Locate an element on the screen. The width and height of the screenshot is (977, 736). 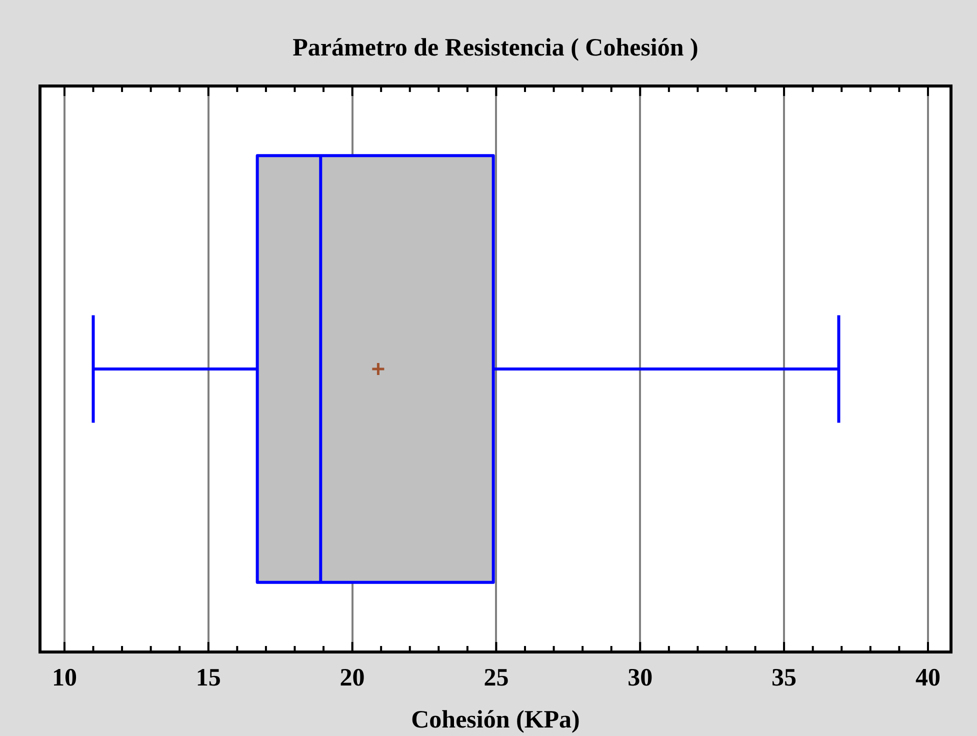
x-tick-label: 20 is located at coordinates (352, 678).